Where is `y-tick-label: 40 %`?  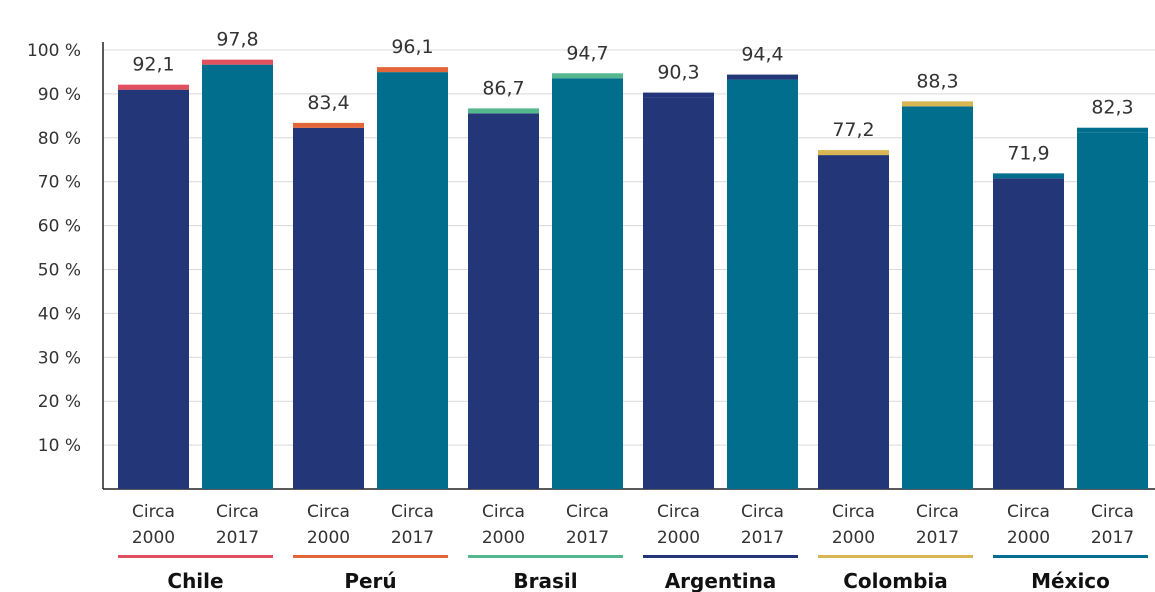 y-tick-label: 40 % is located at coordinates (59, 314).